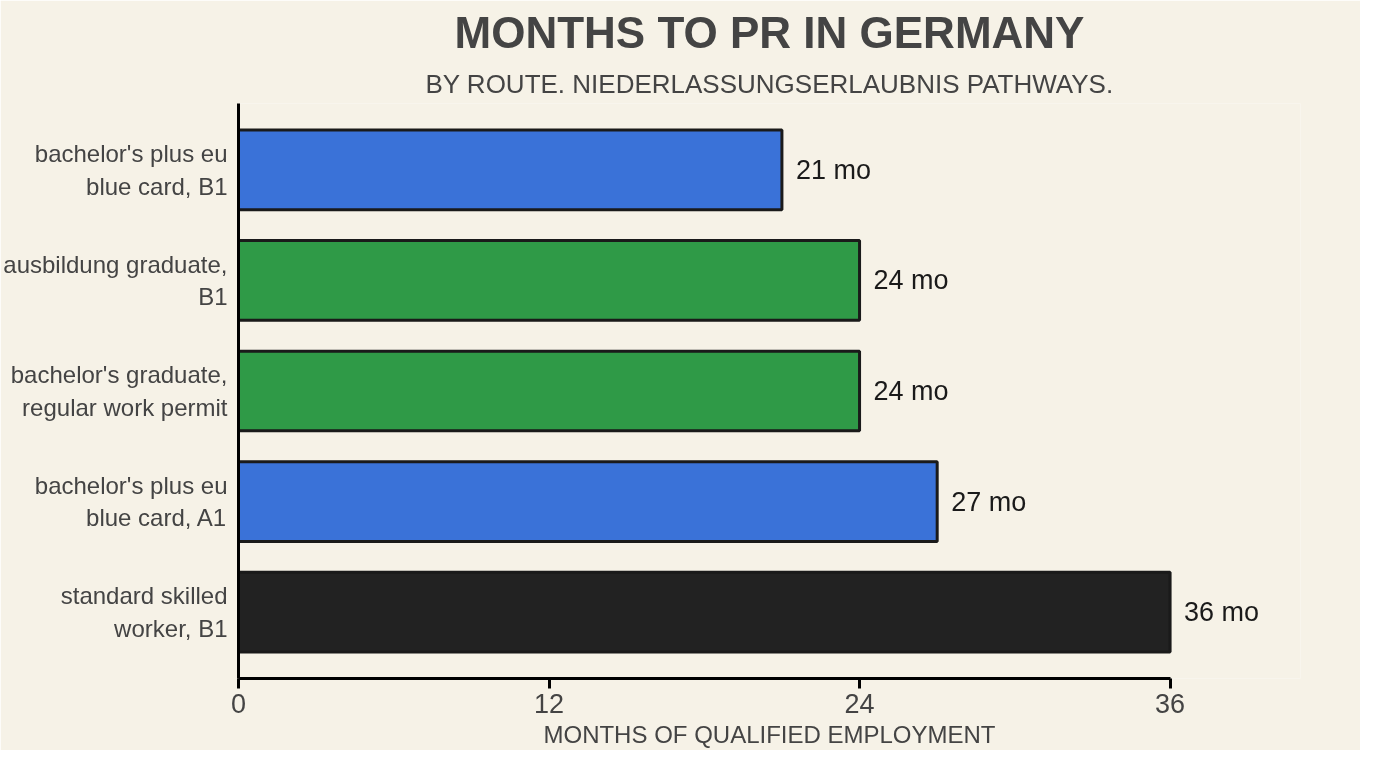 The height and width of the screenshot is (768, 1376). Describe the element at coordinates (119, 391) in the screenshot. I see `y-tick-label: bachelor's graduate, regular work permit` at that location.